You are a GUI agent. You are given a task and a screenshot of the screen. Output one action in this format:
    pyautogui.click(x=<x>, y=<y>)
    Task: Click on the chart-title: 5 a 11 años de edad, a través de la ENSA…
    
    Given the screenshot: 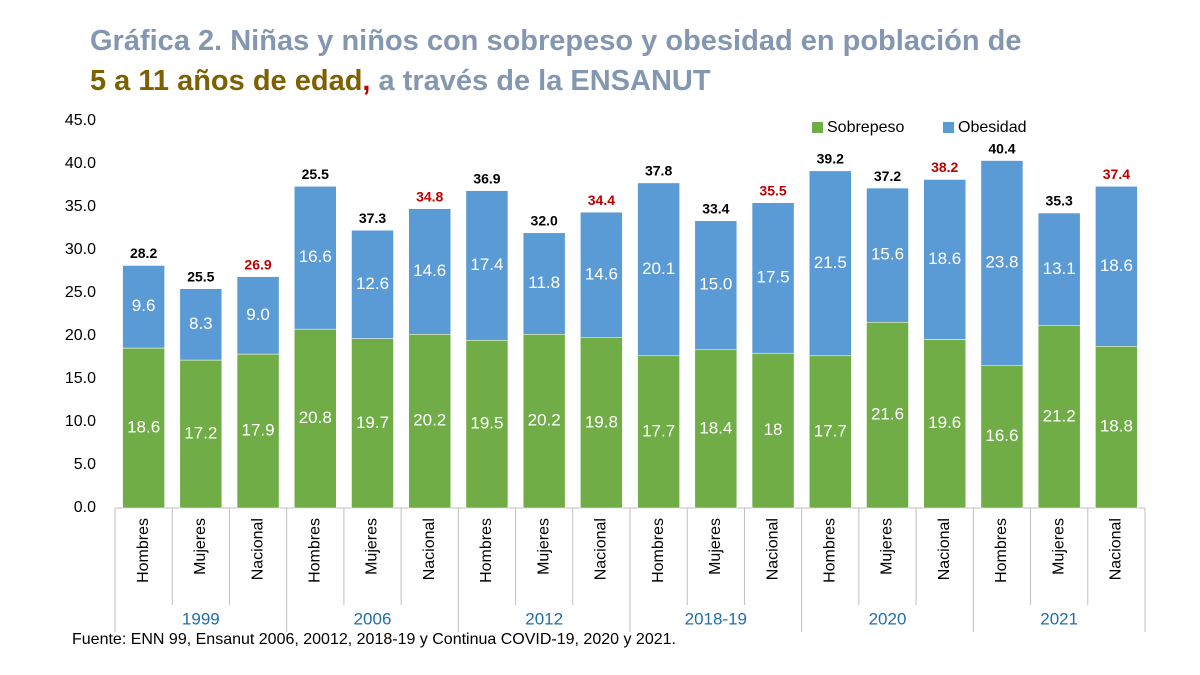 What is the action you would take?
    pyautogui.click(x=400, y=81)
    